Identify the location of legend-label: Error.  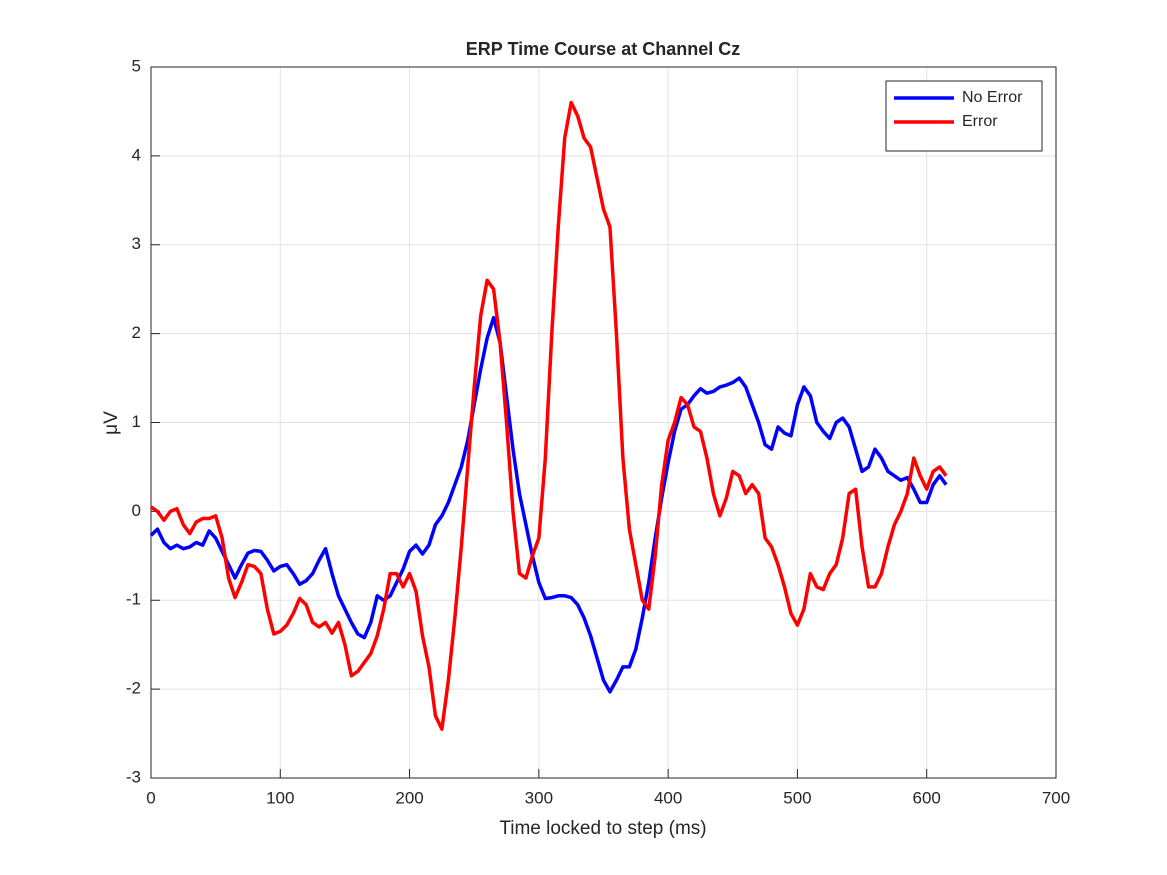
(980, 121).